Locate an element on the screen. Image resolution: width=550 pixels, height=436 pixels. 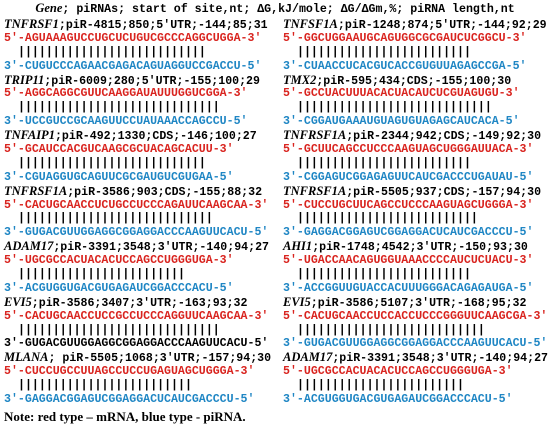
entry-info: ;piR-492;1330;CDS;-146;100;27 is located at coordinates (155, 137).